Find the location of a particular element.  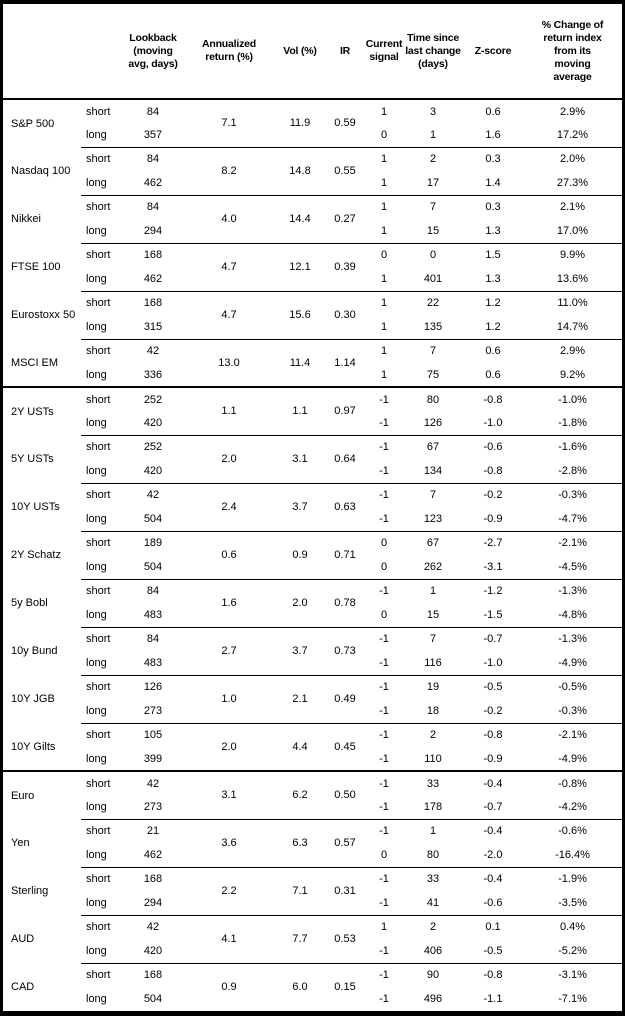

pct-change-value: 17.2% is located at coordinates (572, 134).